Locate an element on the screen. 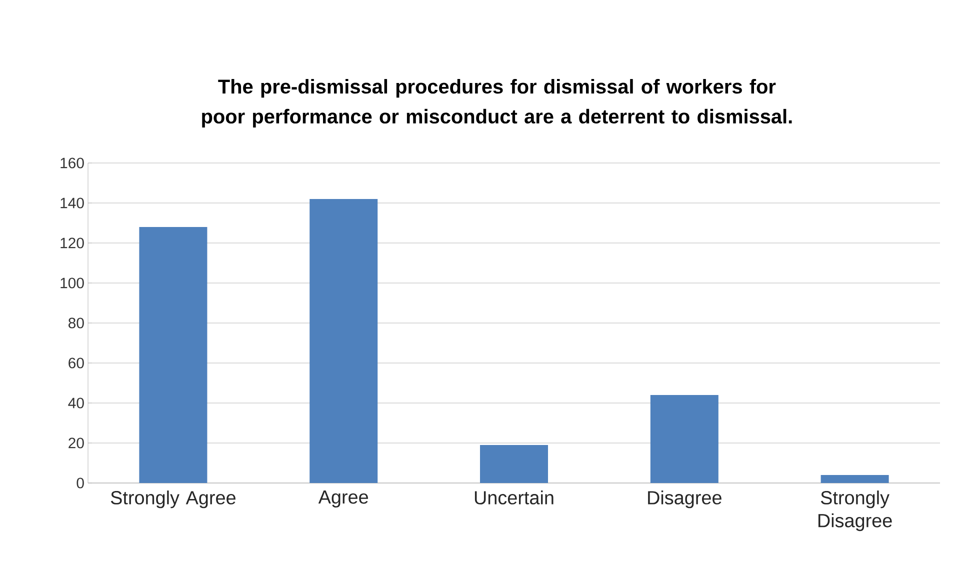 Image resolution: width=956 pixels, height=579 pixels. x-tick-label: Strongly Agree is located at coordinates (173, 499).